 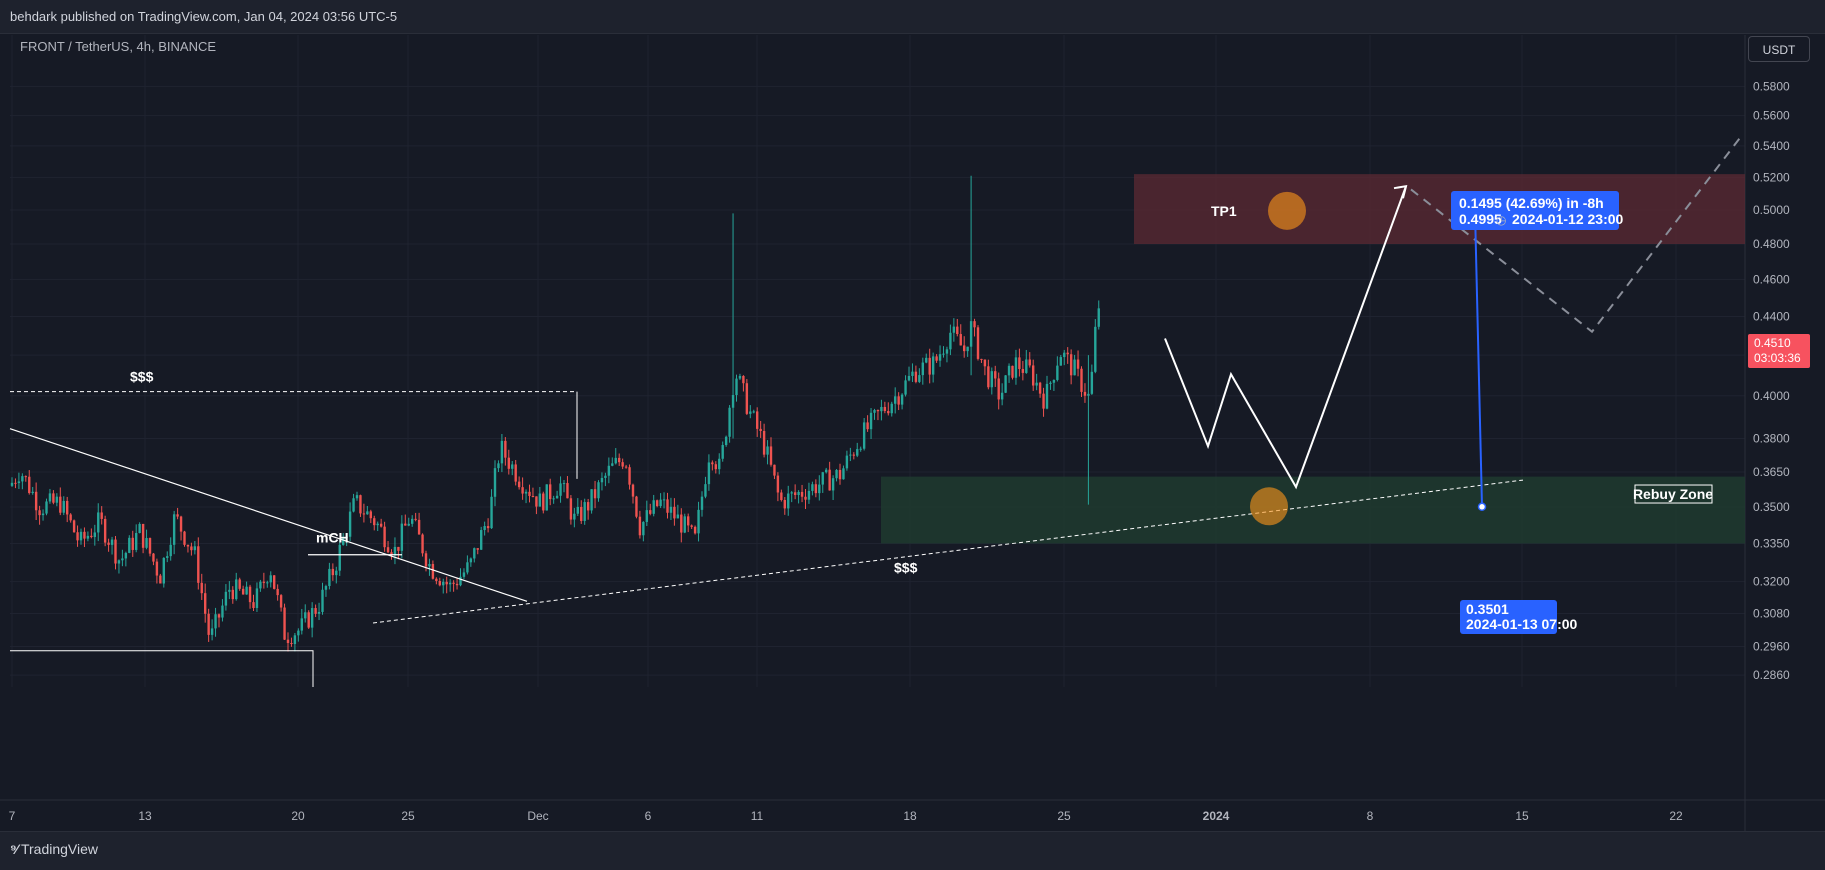 What do you see at coordinates (1224, 211) in the screenshot?
I see `tp1-label: TP1` at bounding box center [1224, 211].